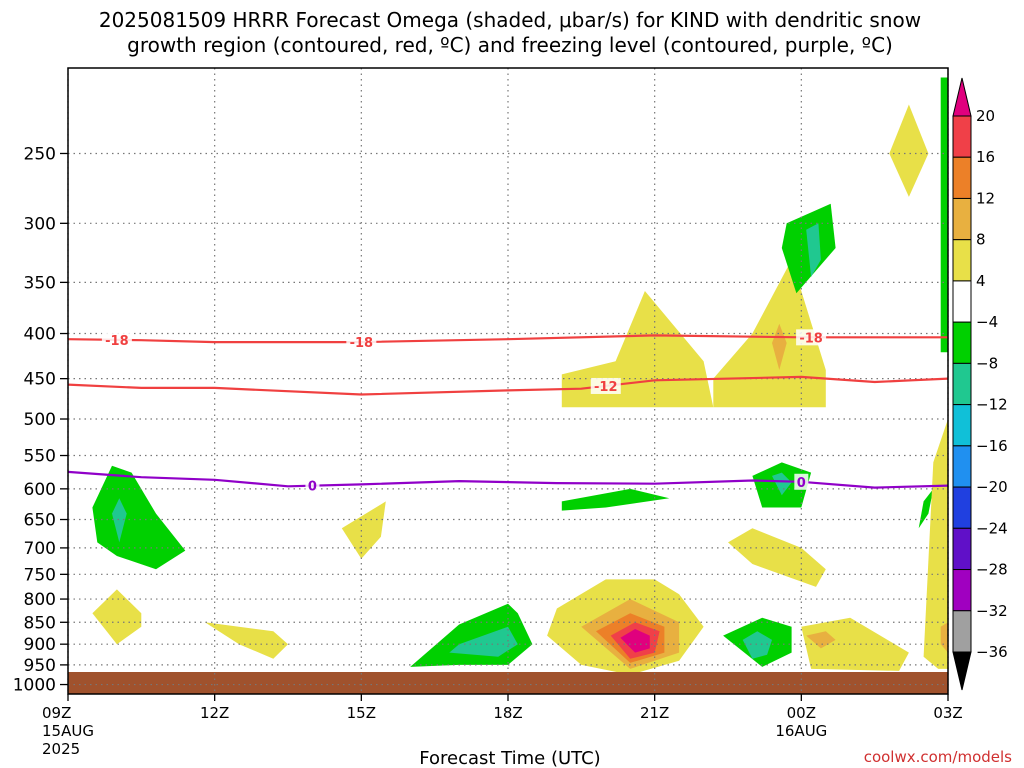  Describe the element at coordinates (654, 713) in the screenshot. I see `x-tick-label-4: 21Z` at that location.